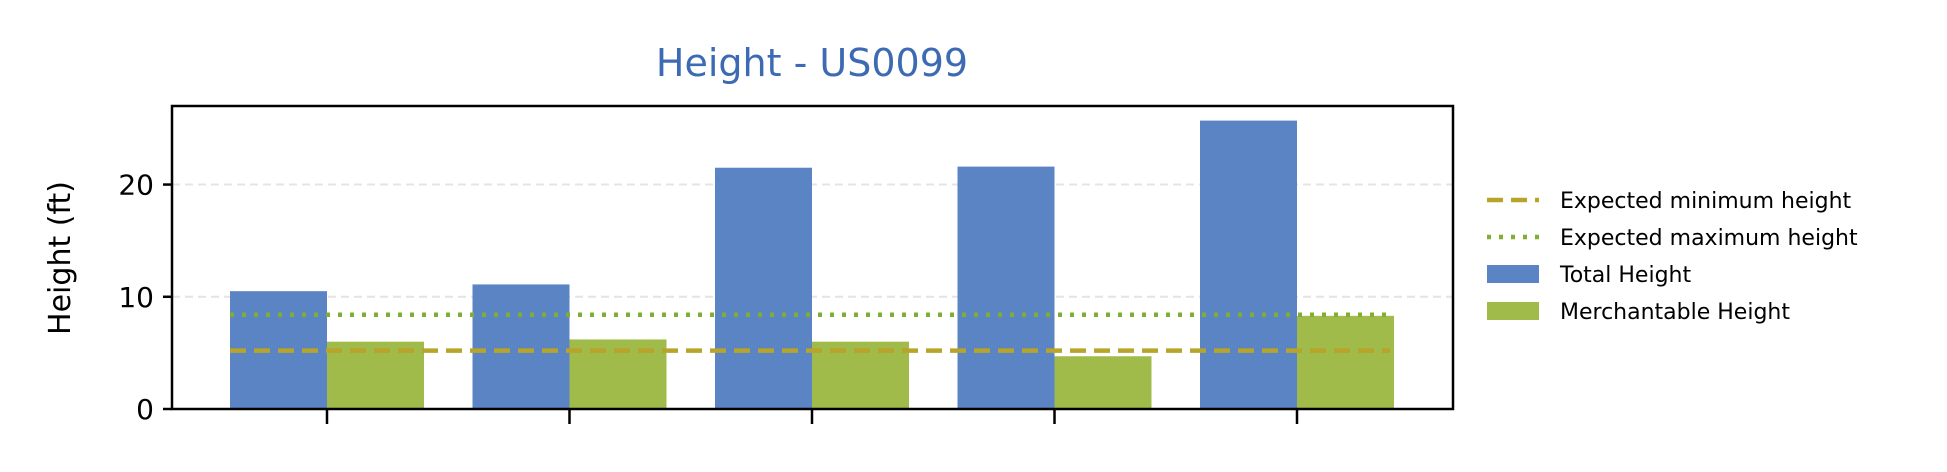 The width and height of the screenshot is (1947, 472). Describe the element at coordinates (812, 63) in the screenshot. I see `chart-title: Height - US0099` at that location.